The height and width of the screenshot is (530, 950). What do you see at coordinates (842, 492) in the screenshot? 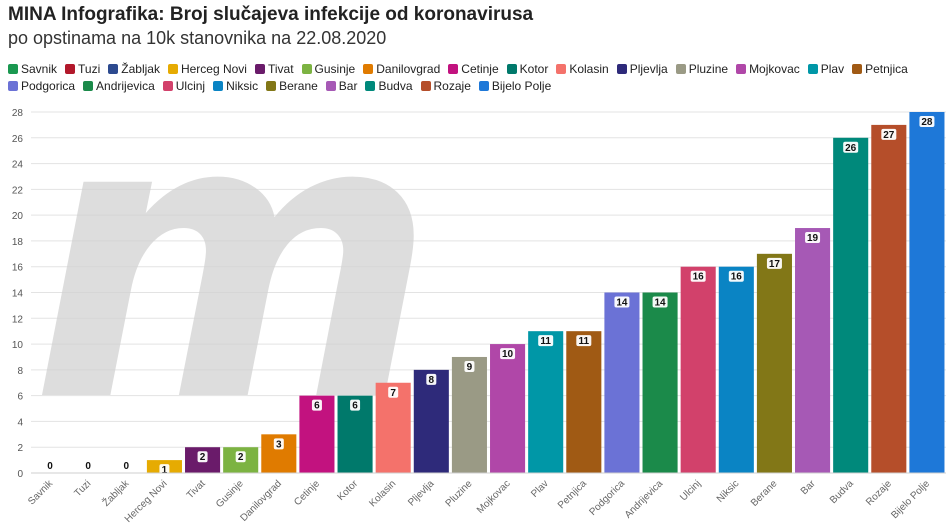
I see `x-tick-label: Budva` at bounding box center [842, 492].